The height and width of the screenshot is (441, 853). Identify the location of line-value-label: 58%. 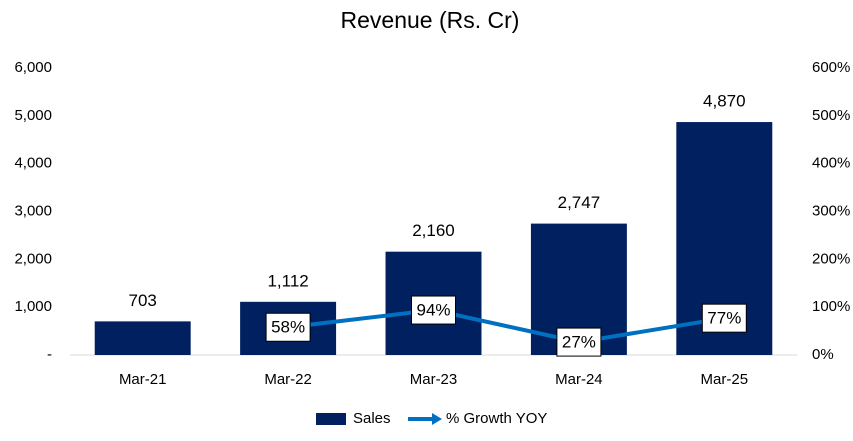
(288, 327).